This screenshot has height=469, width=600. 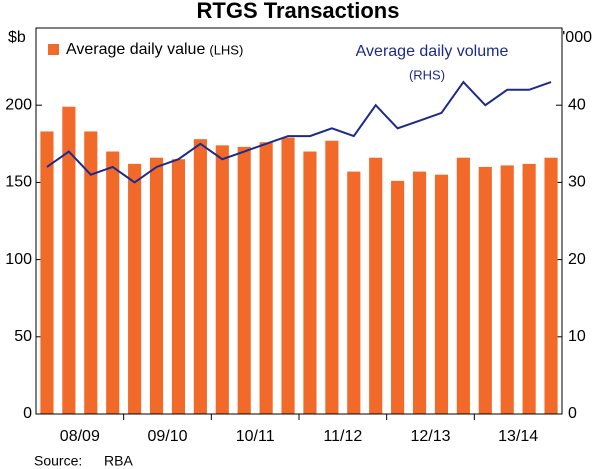 I want to click on y2-tick-label: 20, so click(x=577, y=259).